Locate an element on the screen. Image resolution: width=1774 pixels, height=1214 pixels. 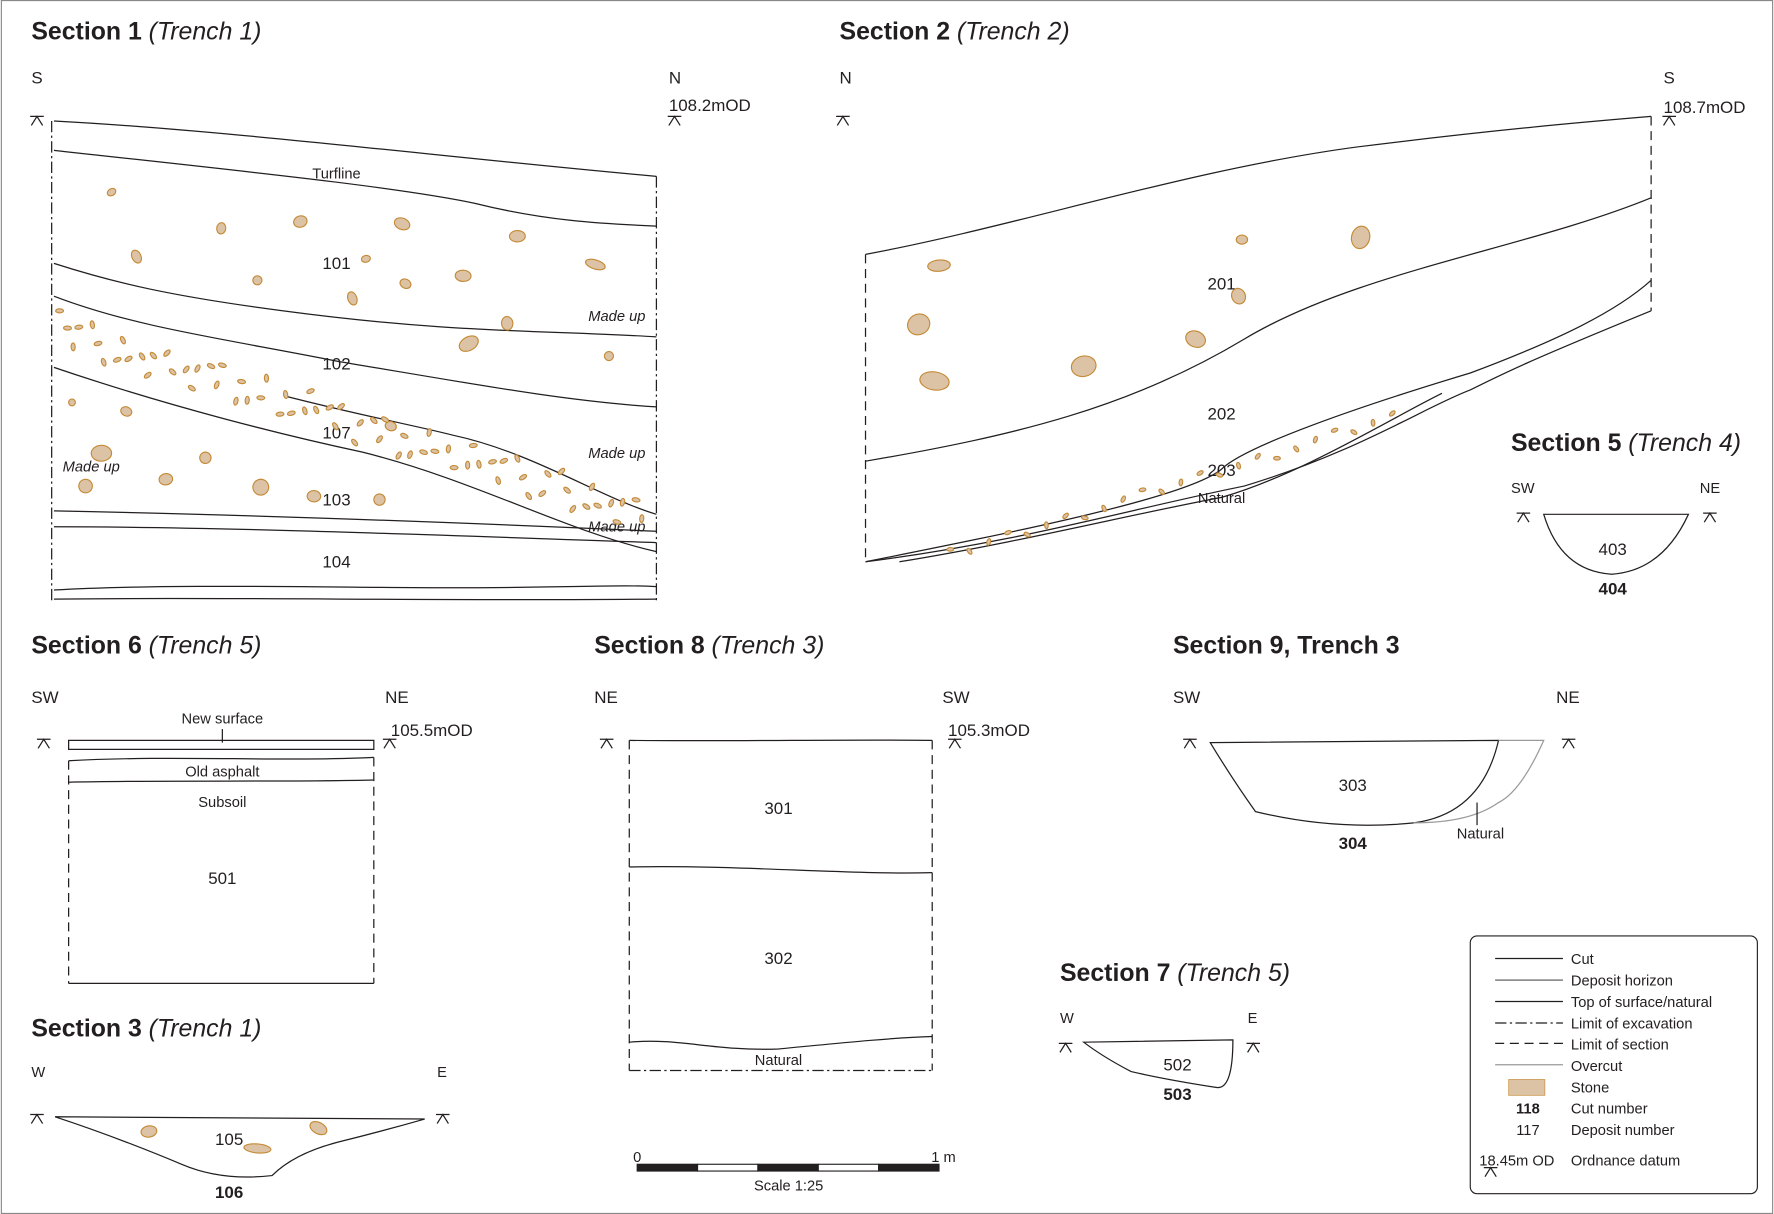
orientation: N is located at coordinates (675, 78).